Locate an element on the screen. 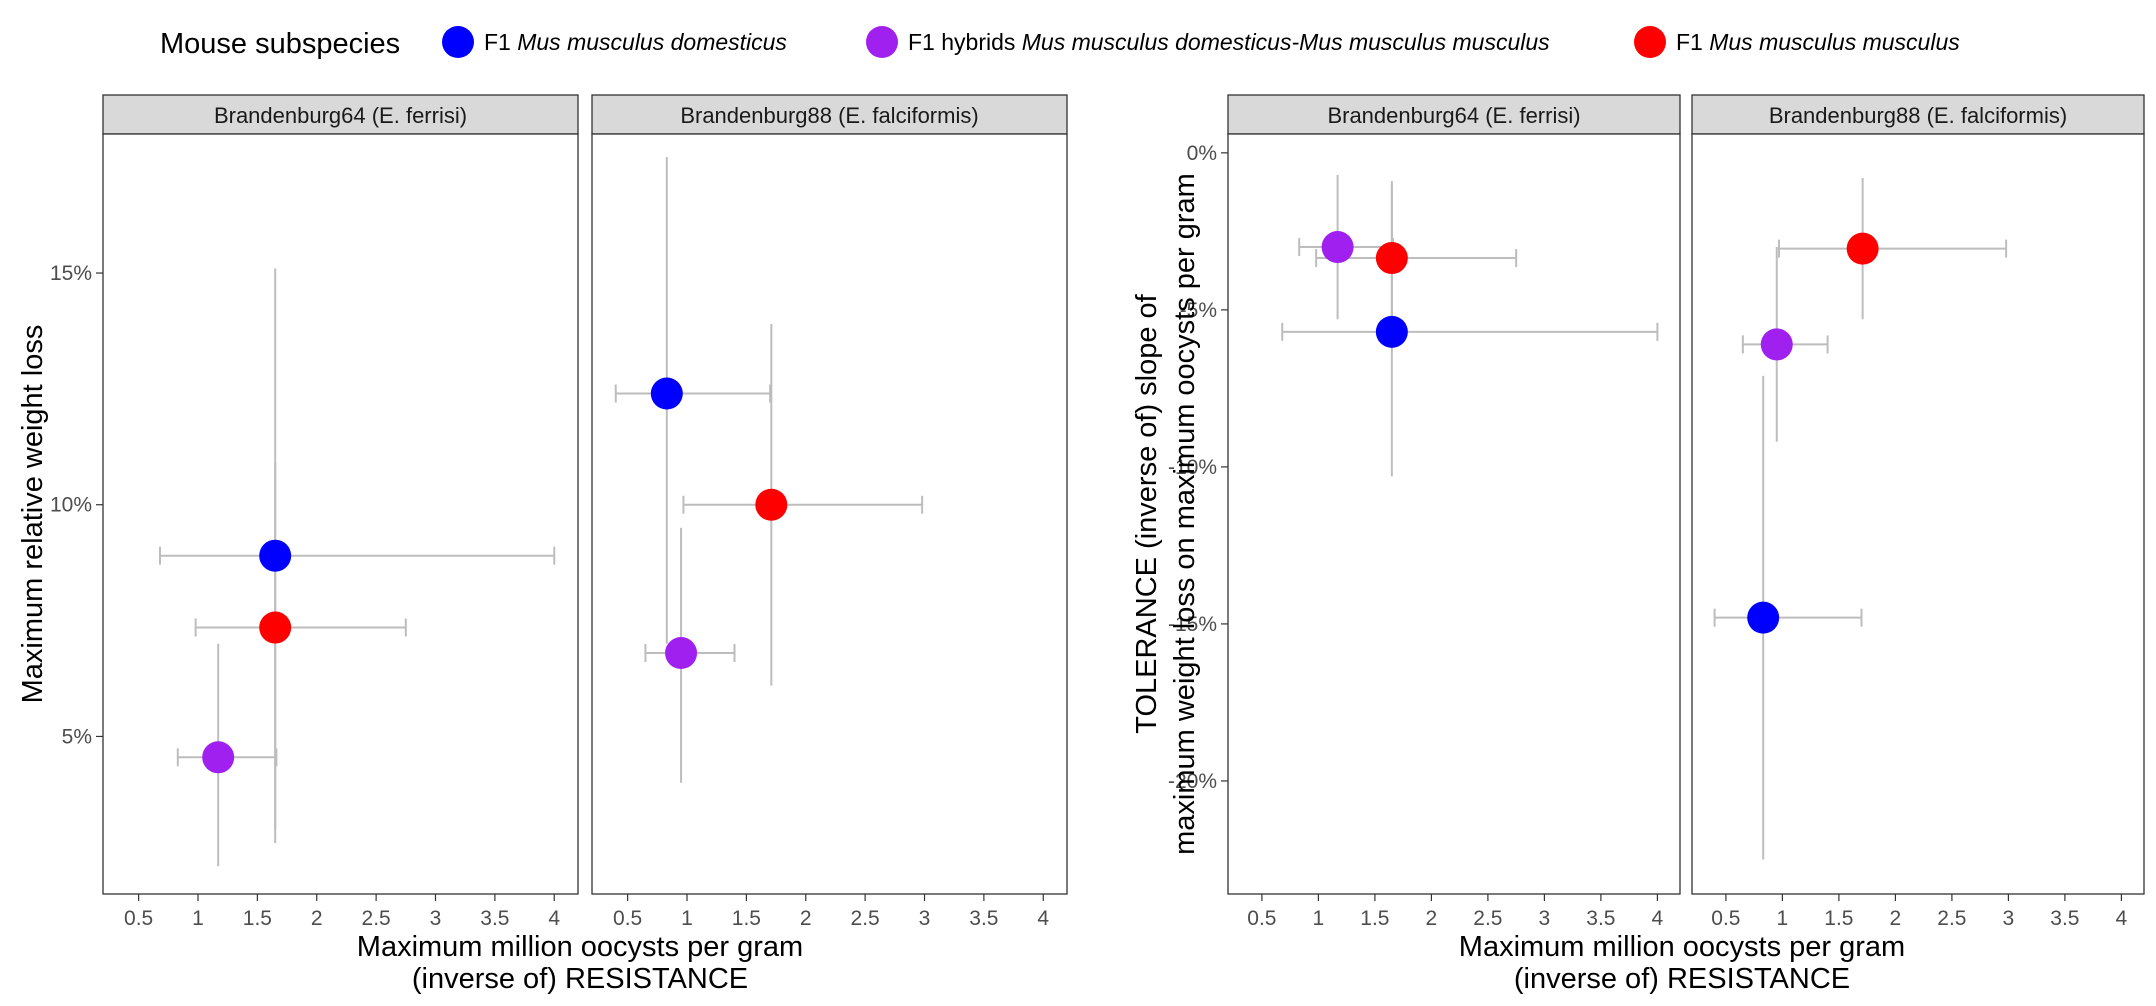  y-tick-label: 10% is located at coordinates (71, 505).